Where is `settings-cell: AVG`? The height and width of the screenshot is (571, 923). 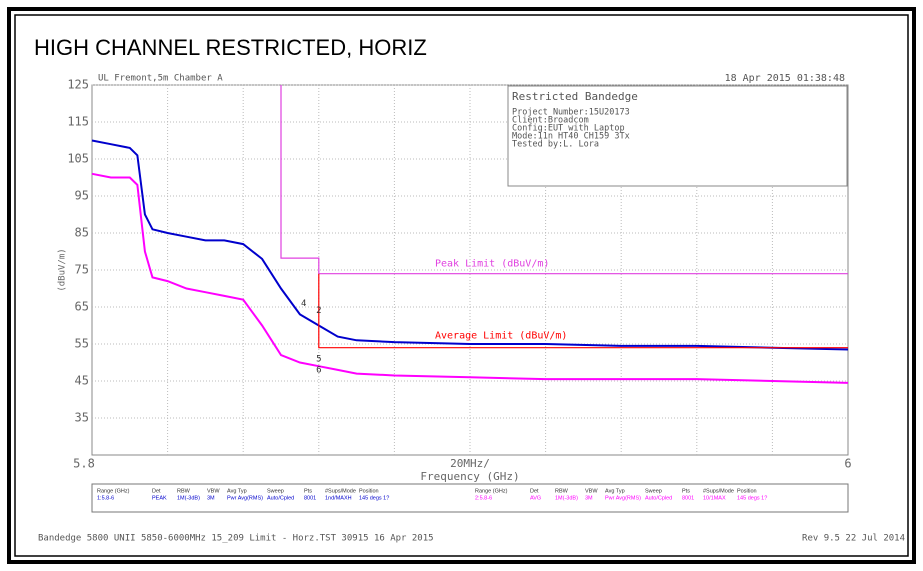 settings-cell: AVG is located at coordinates (535, 498).